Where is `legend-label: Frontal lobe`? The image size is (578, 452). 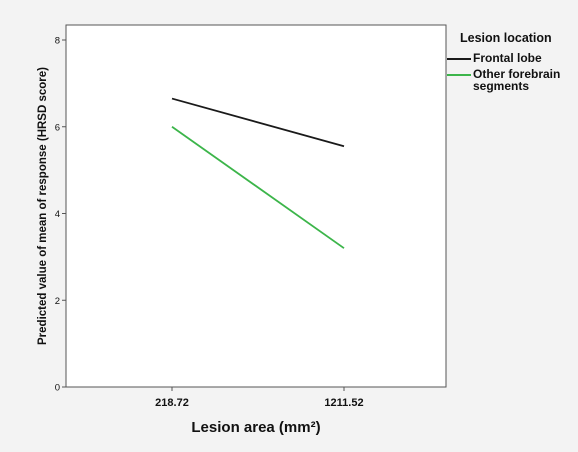
legend-label: Frontal lobe is located at coordinates (507, 58).